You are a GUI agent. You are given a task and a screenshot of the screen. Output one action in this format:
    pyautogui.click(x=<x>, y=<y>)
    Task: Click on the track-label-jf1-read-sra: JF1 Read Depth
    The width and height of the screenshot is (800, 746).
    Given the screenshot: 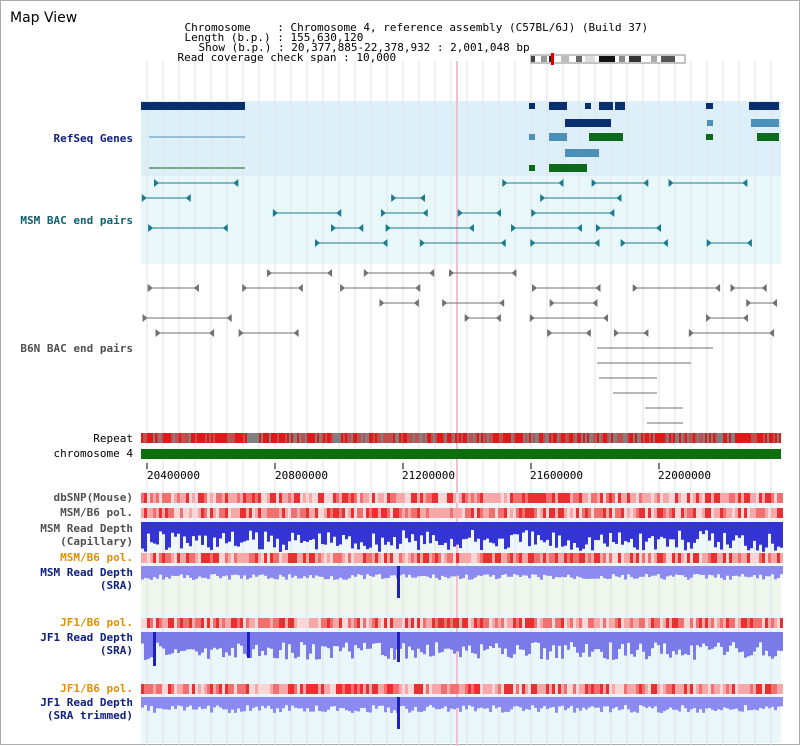 What is the action you would take?
    pyautogui.click(x=86, y=637)
    